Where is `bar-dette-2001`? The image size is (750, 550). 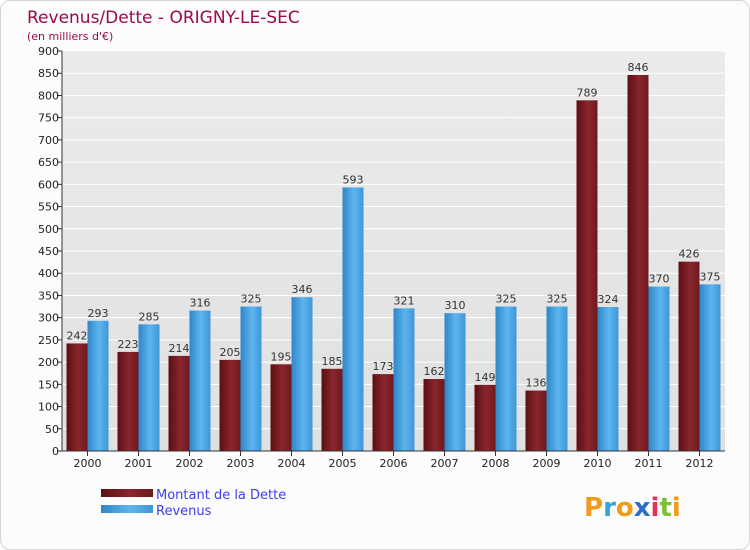
bar-dette-2001 is located at coordinates (128, 401).